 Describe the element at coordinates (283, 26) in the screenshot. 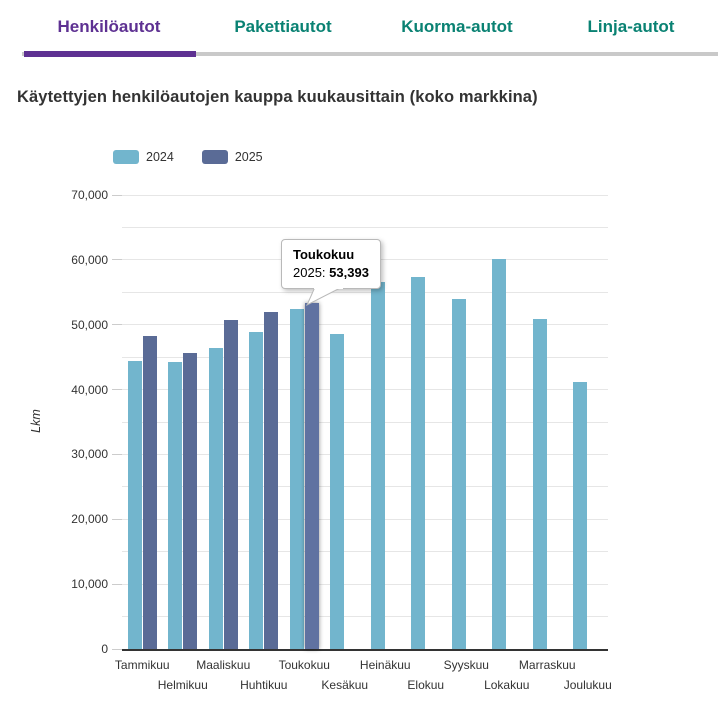

I see `tab-pakettiautot: Pakettiautot` at that location.